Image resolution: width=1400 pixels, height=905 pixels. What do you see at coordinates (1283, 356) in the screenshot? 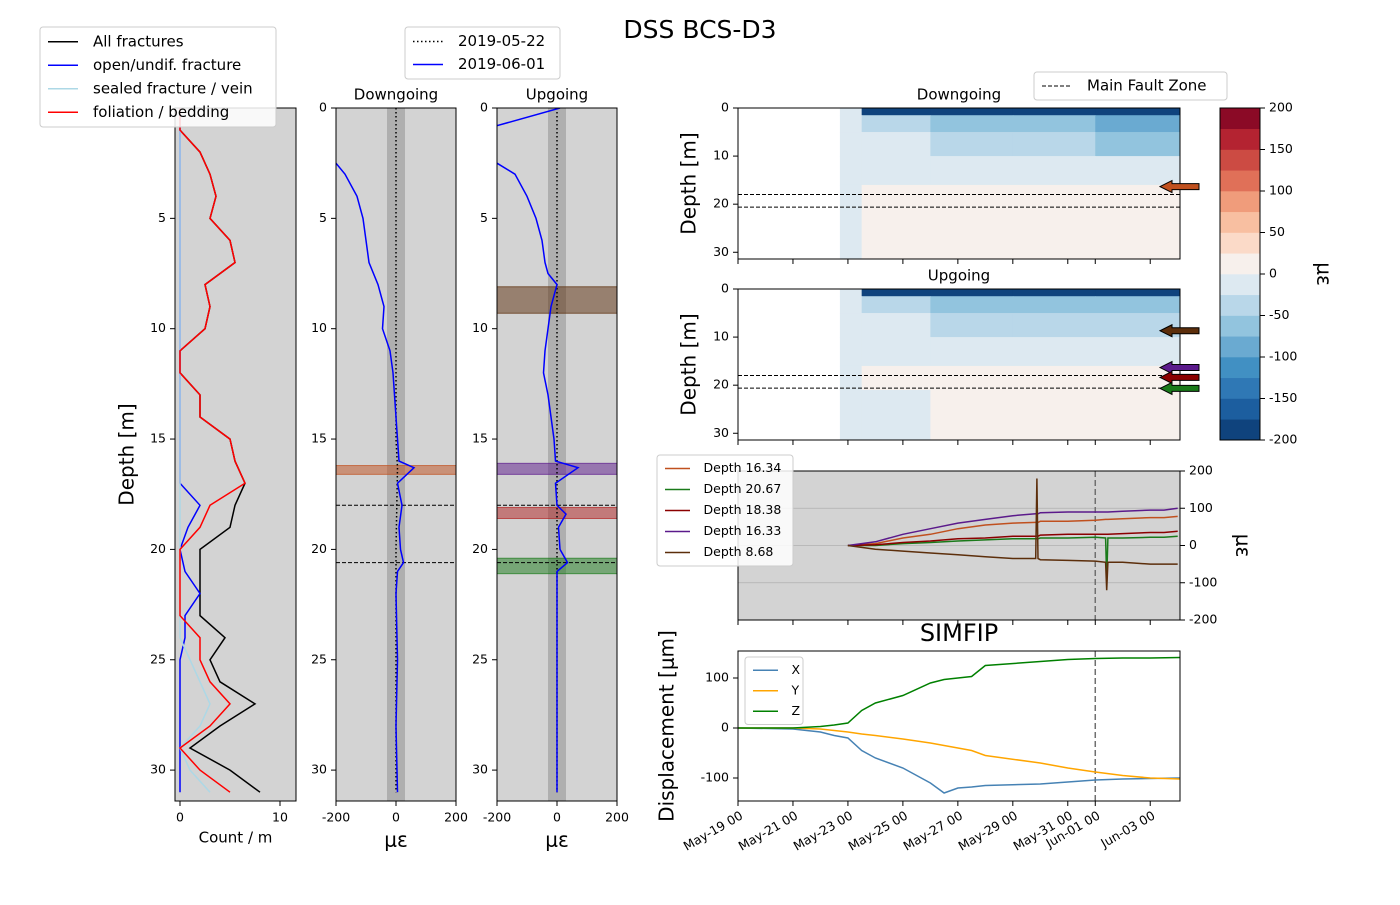
I see `colorbar-tick-label: -100` at bounding box center [1283, 356].